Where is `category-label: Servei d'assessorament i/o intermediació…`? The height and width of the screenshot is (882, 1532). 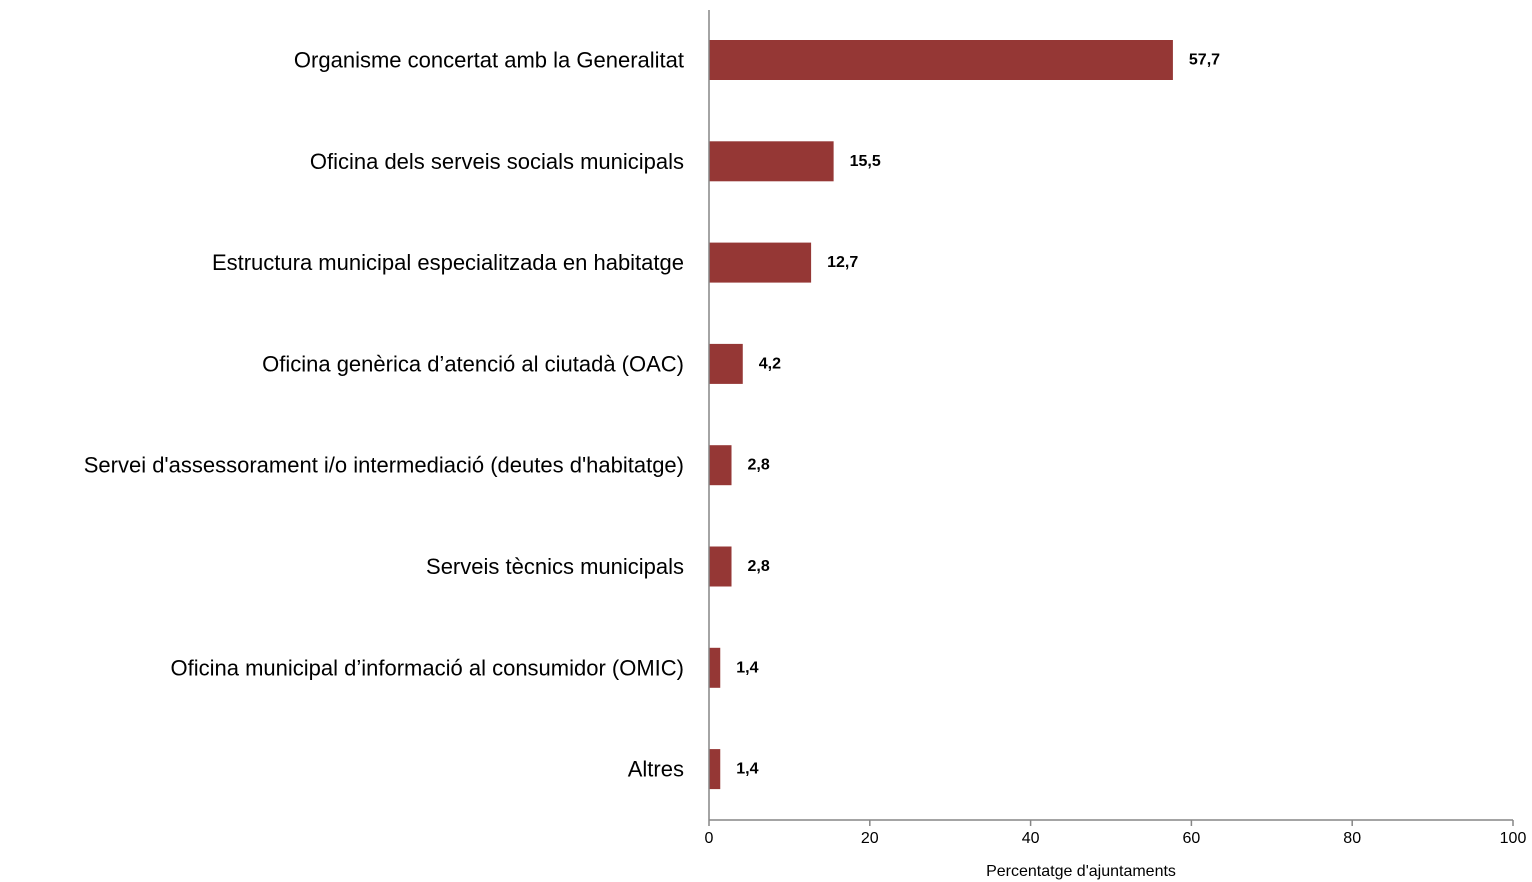 category-label: Servei d'assessorament i/o intermediació… is located at coordinates (384, 465).